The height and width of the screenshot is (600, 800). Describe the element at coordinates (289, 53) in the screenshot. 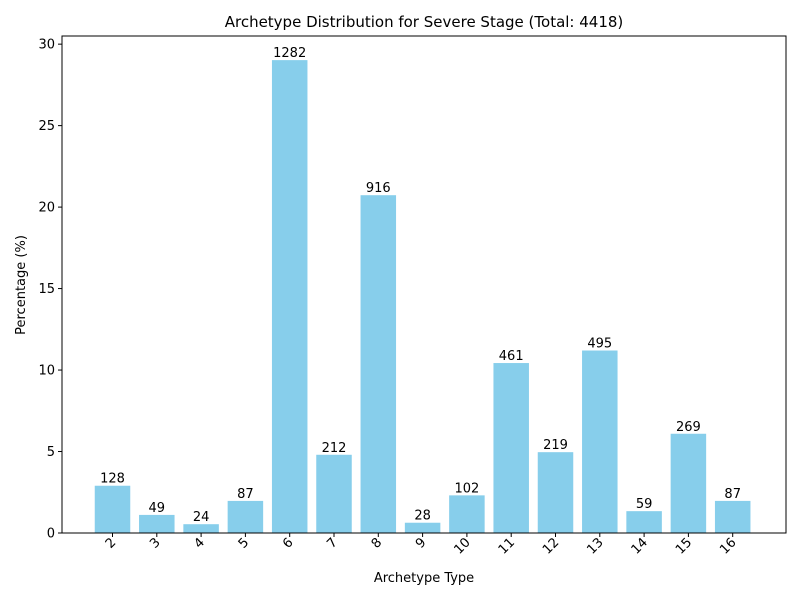

I see `data-label-6: 1282` at that location.